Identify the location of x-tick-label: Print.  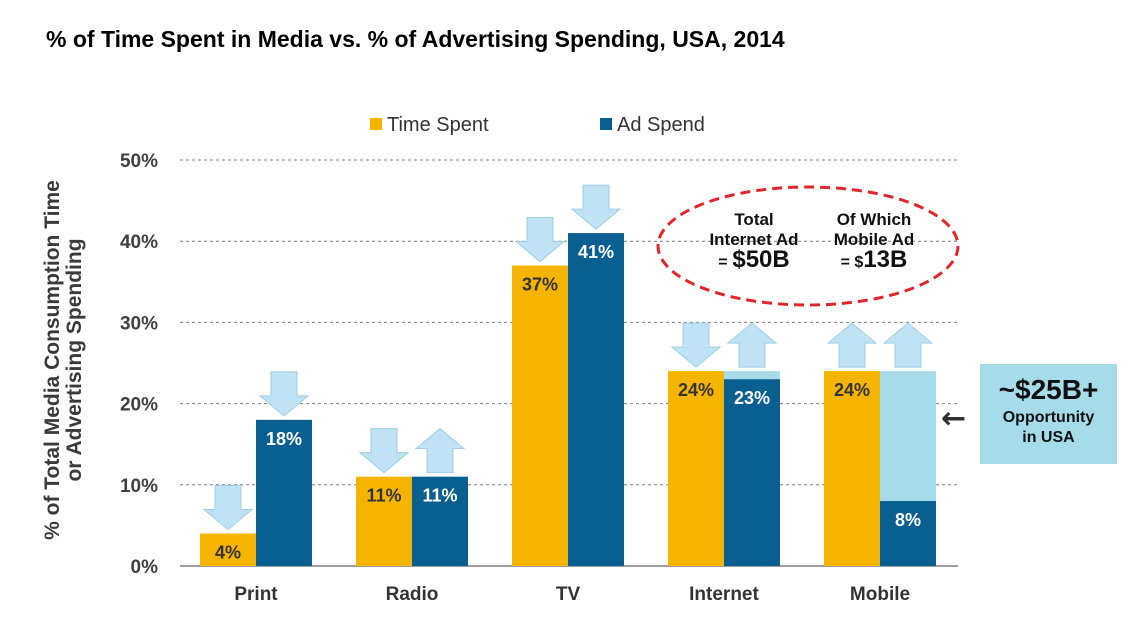
(256, 594).